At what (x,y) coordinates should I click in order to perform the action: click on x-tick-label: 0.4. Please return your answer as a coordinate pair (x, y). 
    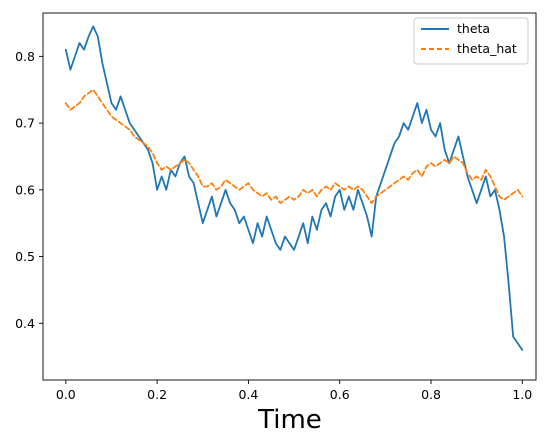
    Looking at the image, I should click on (248, 394).